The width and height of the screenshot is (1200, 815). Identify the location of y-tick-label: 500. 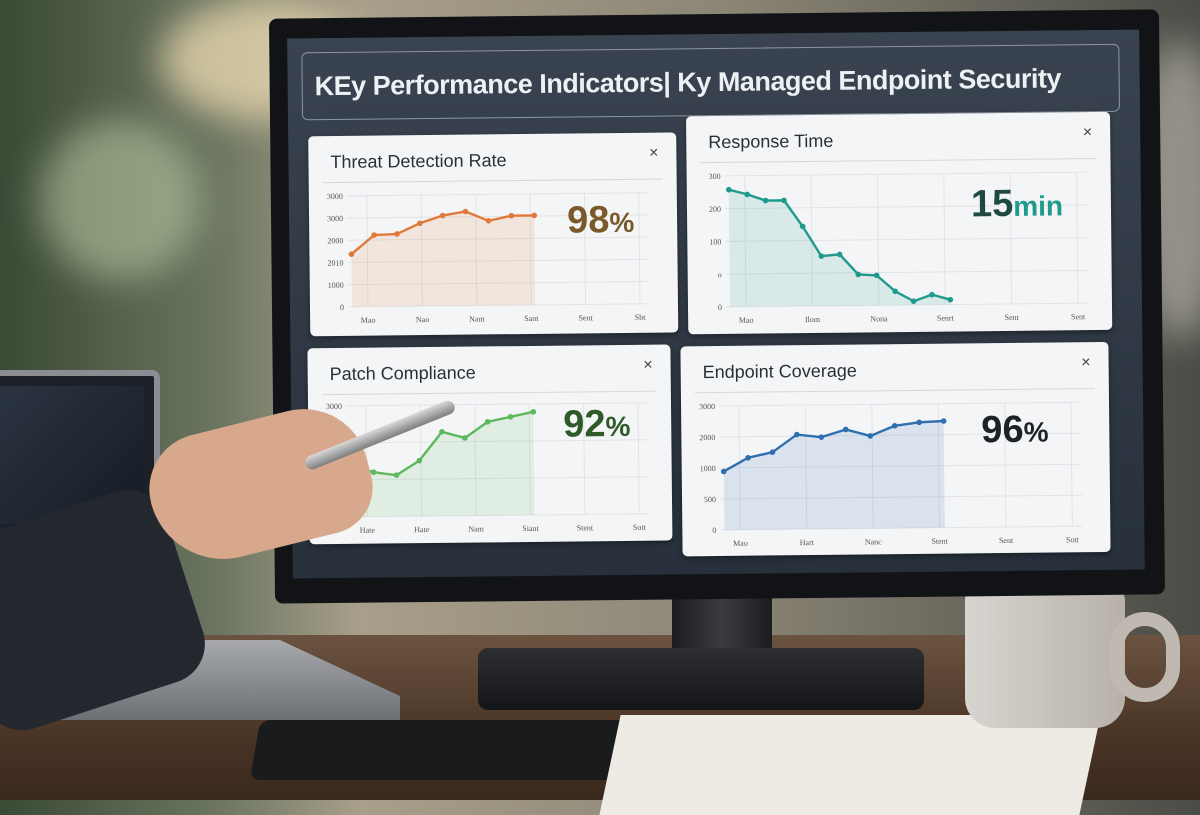
(710, 499).